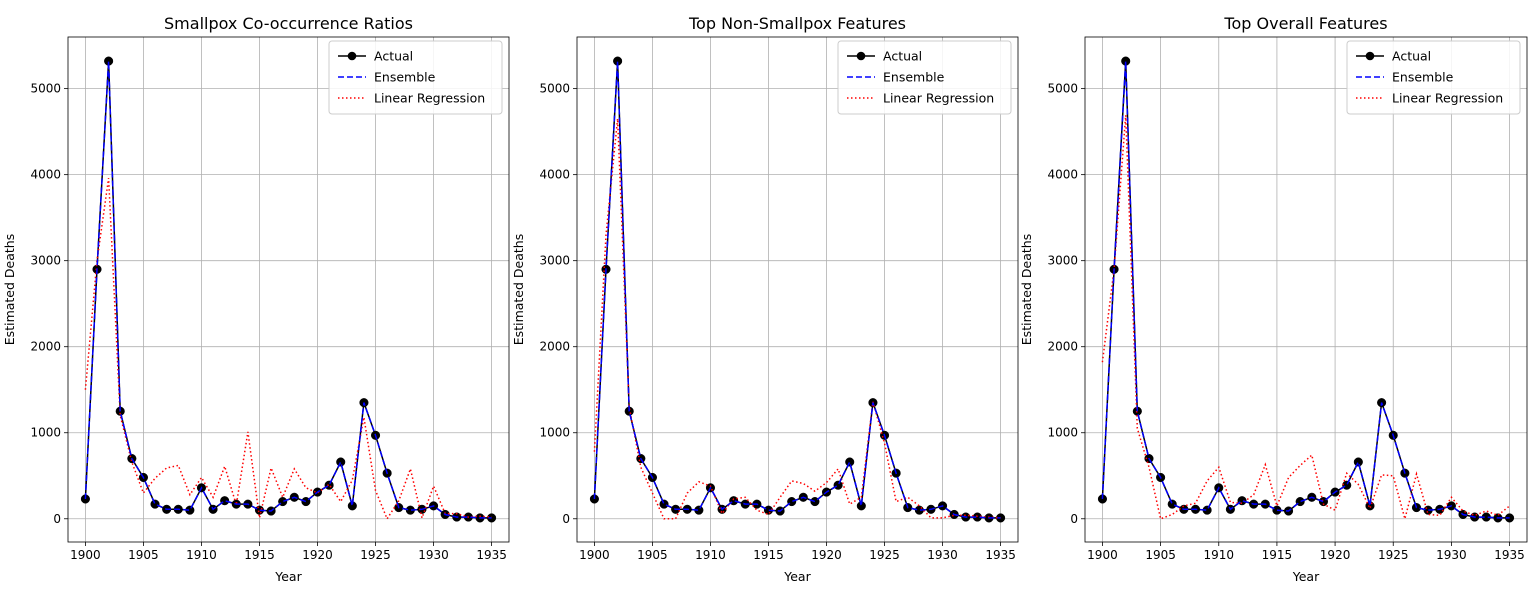 This screenshot has width=1539, height=600. Describe the element at coordinates (797, 23) in the screenshot. I see `chart-title: Top Non-Smallpox Features` at that location.